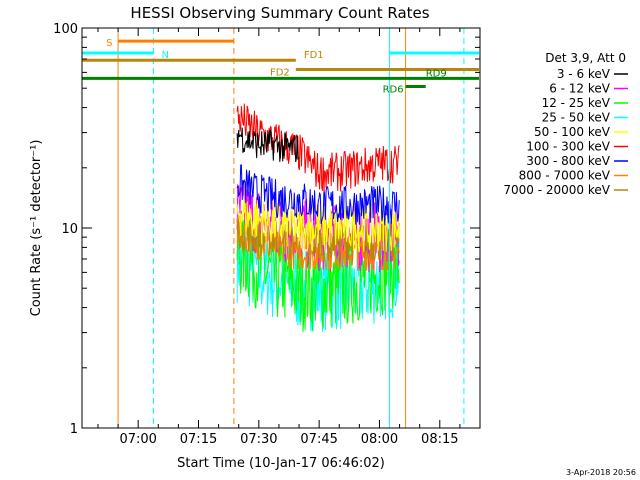 This screenshot has height=480, width=640. I want to click on flag-bar-label: N, so click(164, 55).